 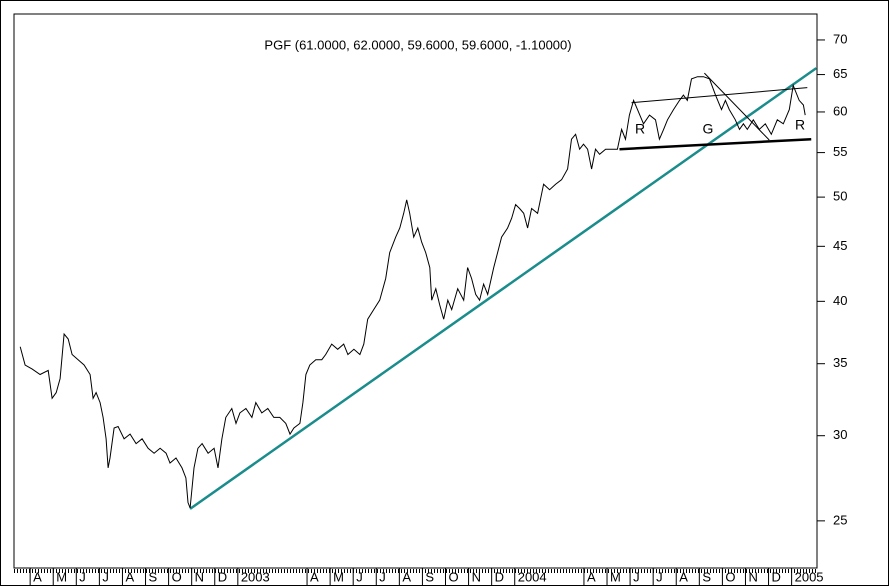 I want to click on y-tick-label: 65, so click(x=840, y=73).